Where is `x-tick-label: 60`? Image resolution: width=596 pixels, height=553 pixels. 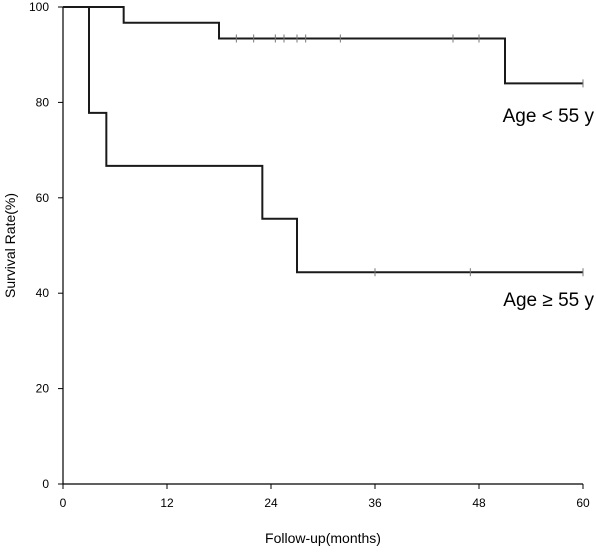 x-tick-label: 60 is located at coordinates (583, 503).